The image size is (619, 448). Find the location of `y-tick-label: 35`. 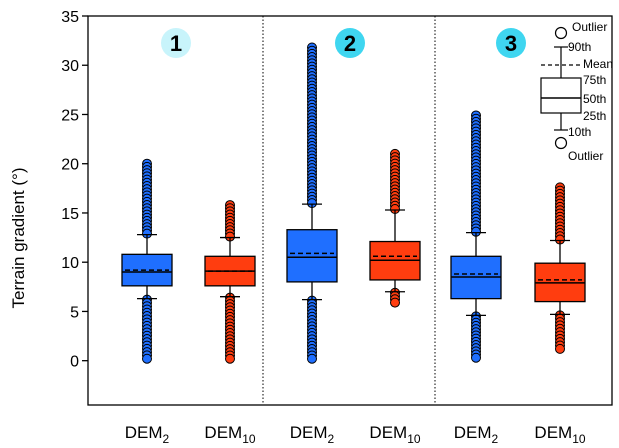

y-tick-label: 35 is located at coordinates (70, 17).